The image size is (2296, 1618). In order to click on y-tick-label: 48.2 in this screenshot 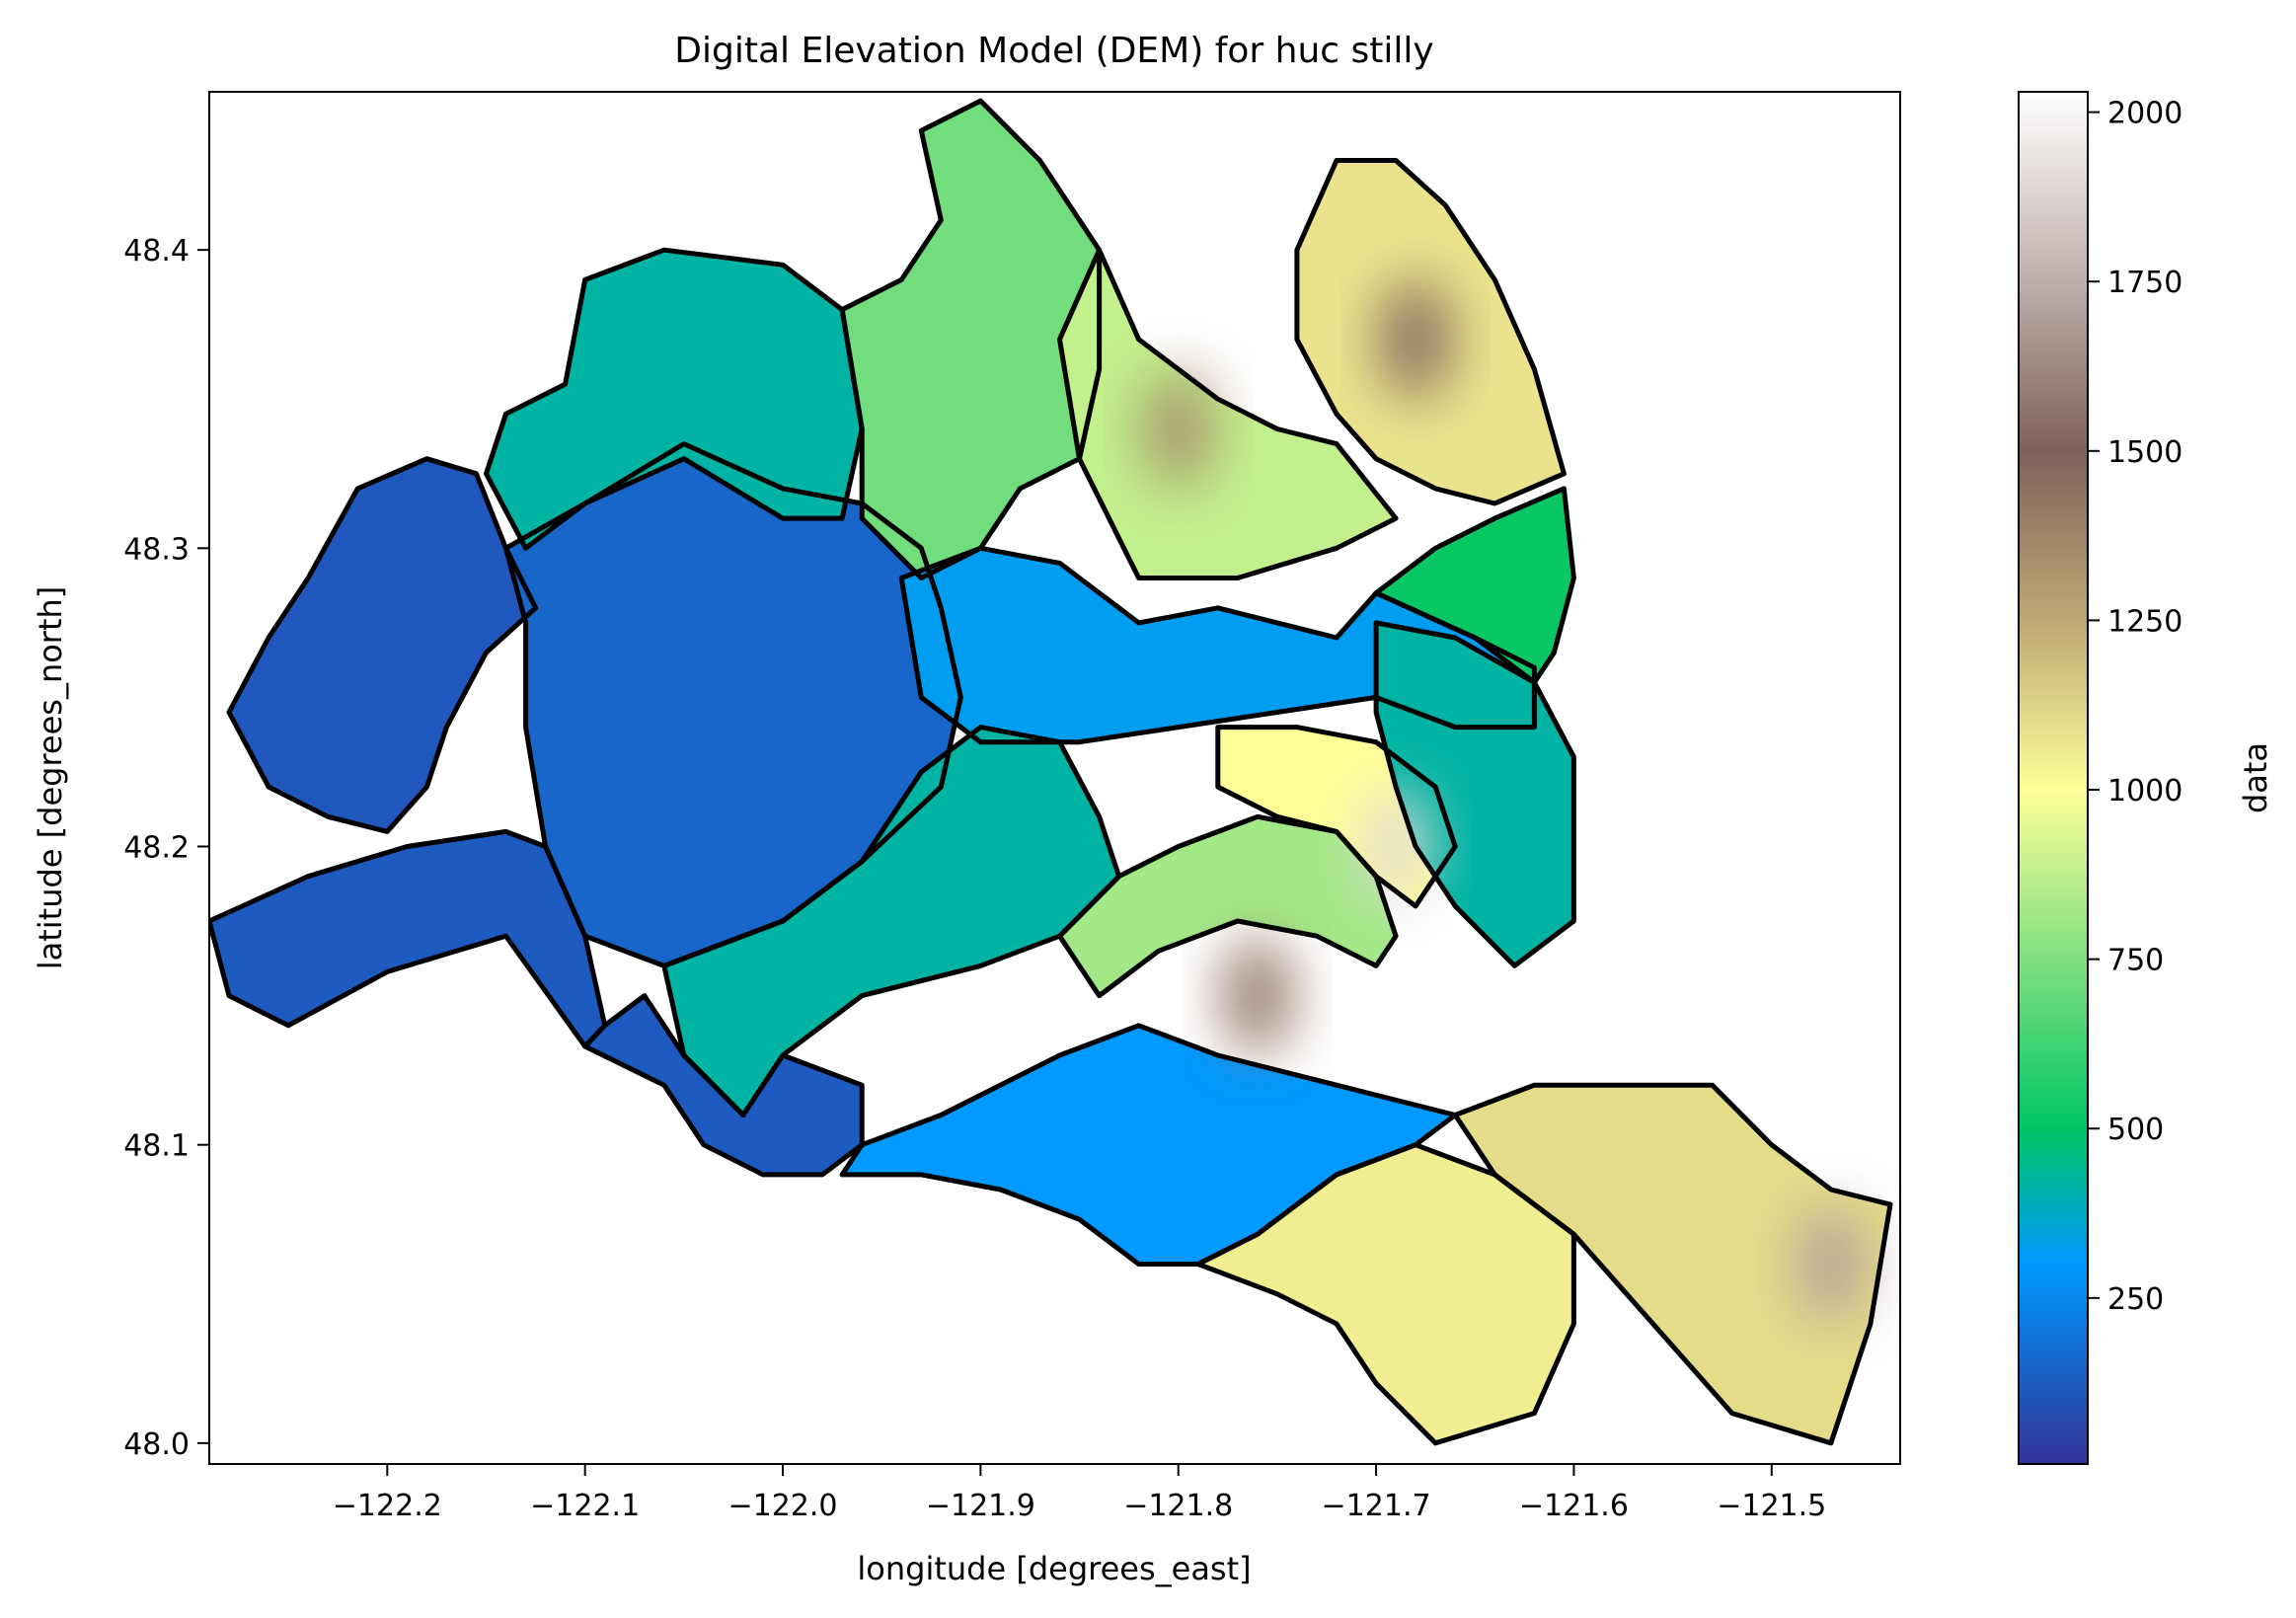, I will do `click(156, 848)`.